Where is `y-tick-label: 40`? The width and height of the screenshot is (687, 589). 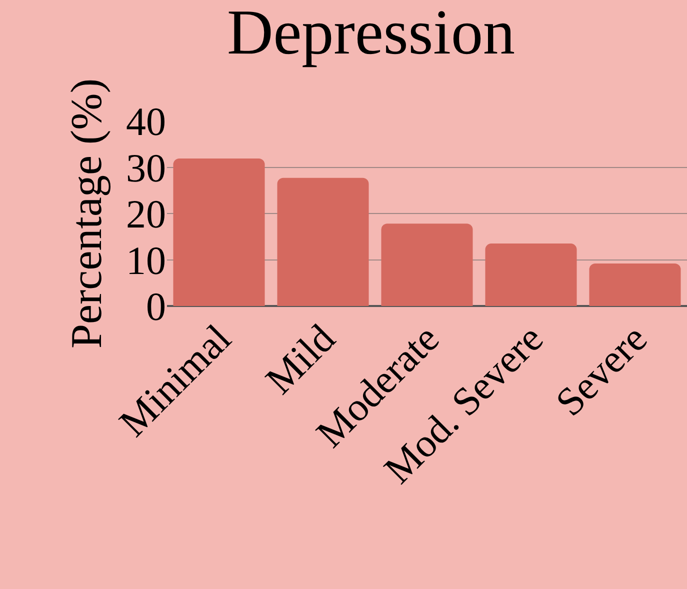
y-tick-label: 40 is located at coordinates (146, 121).